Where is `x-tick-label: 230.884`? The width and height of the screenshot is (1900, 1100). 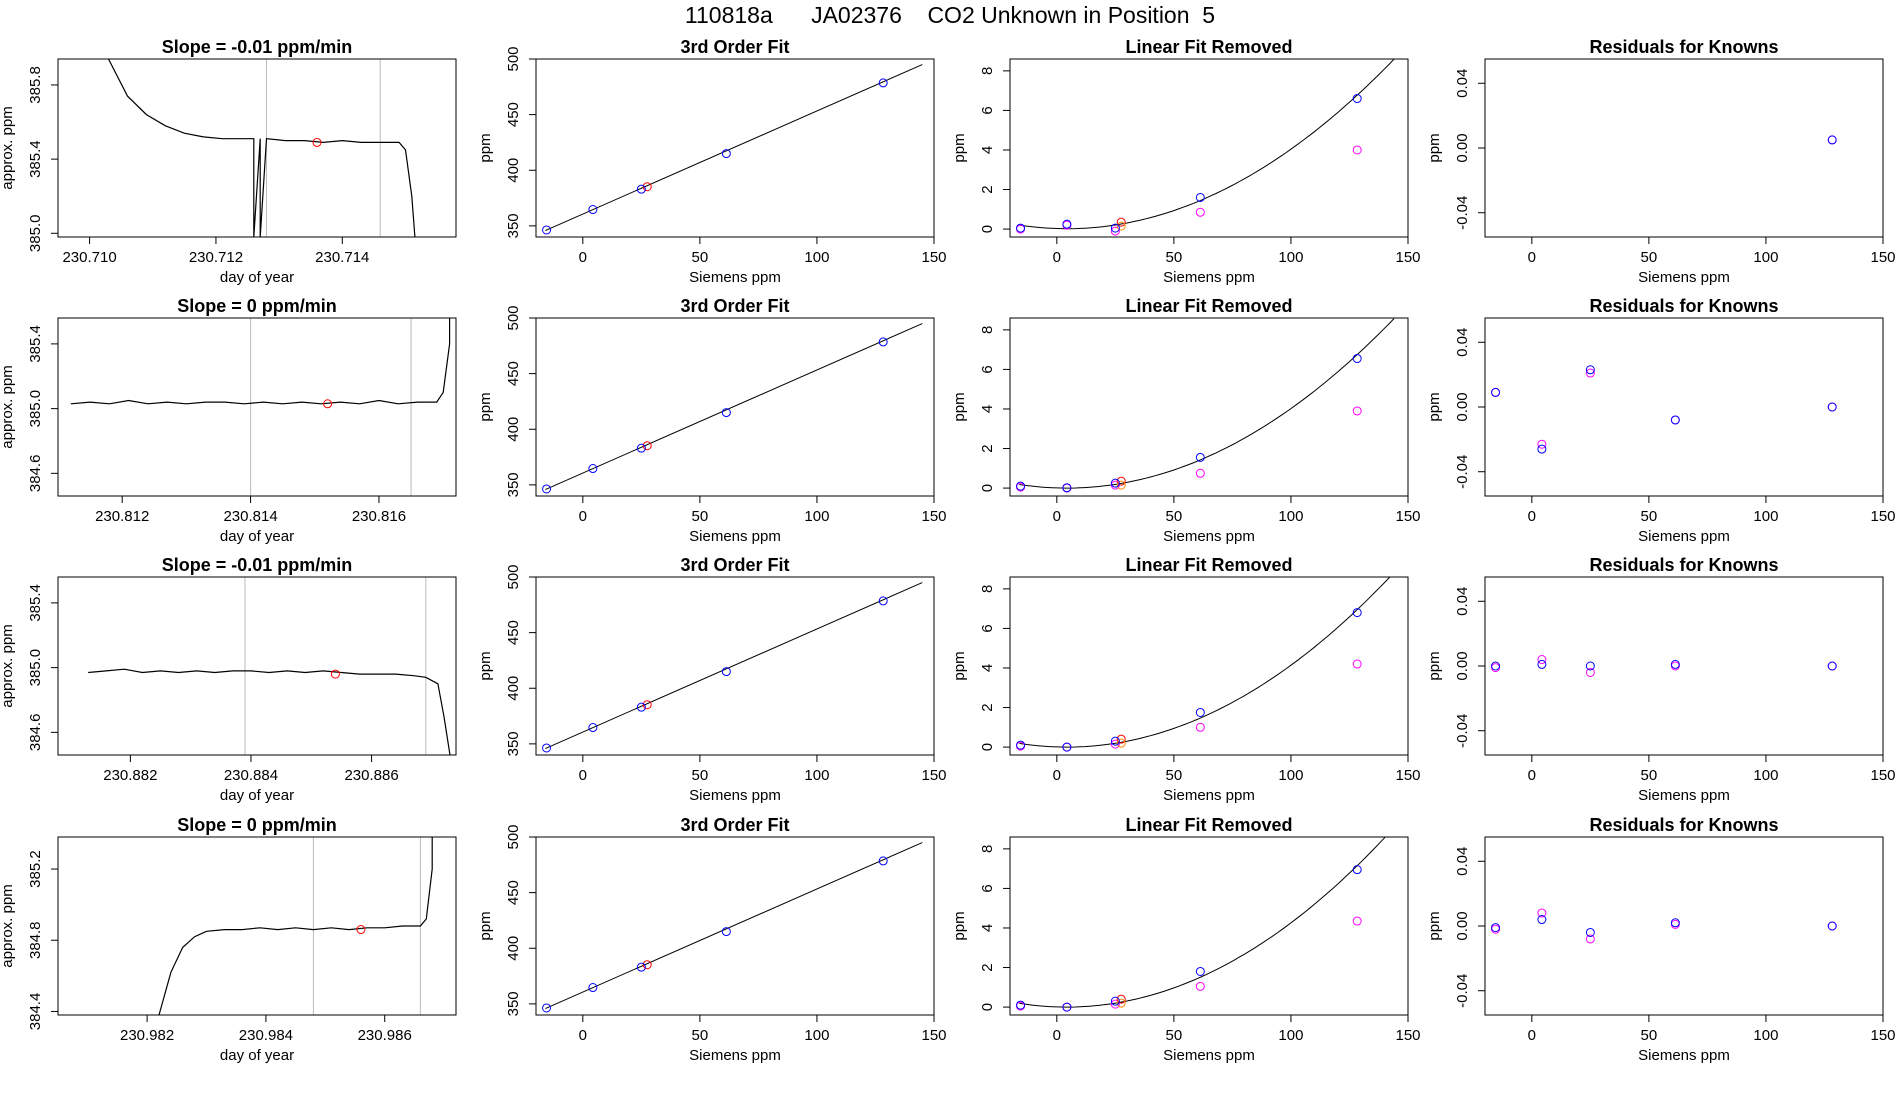 x-tick-label: 230.884 is located at coordinates (251, 775).